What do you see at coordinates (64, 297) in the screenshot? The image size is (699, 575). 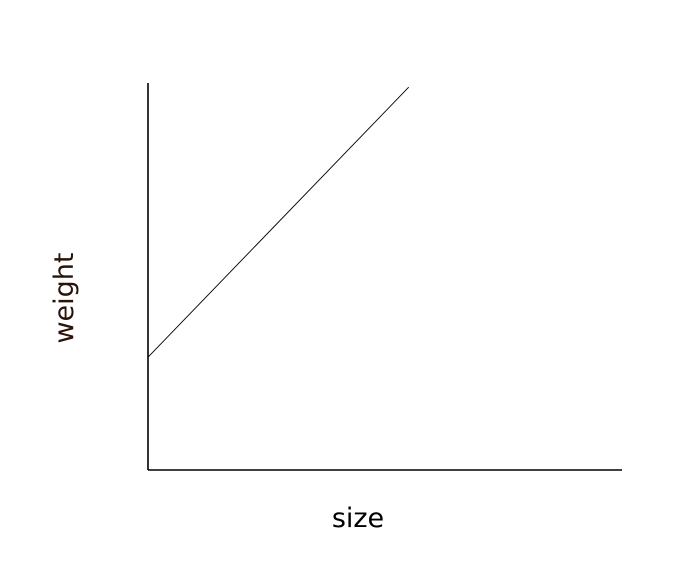 I see `y-axis-label: weight` at bounding box center [64, 297].